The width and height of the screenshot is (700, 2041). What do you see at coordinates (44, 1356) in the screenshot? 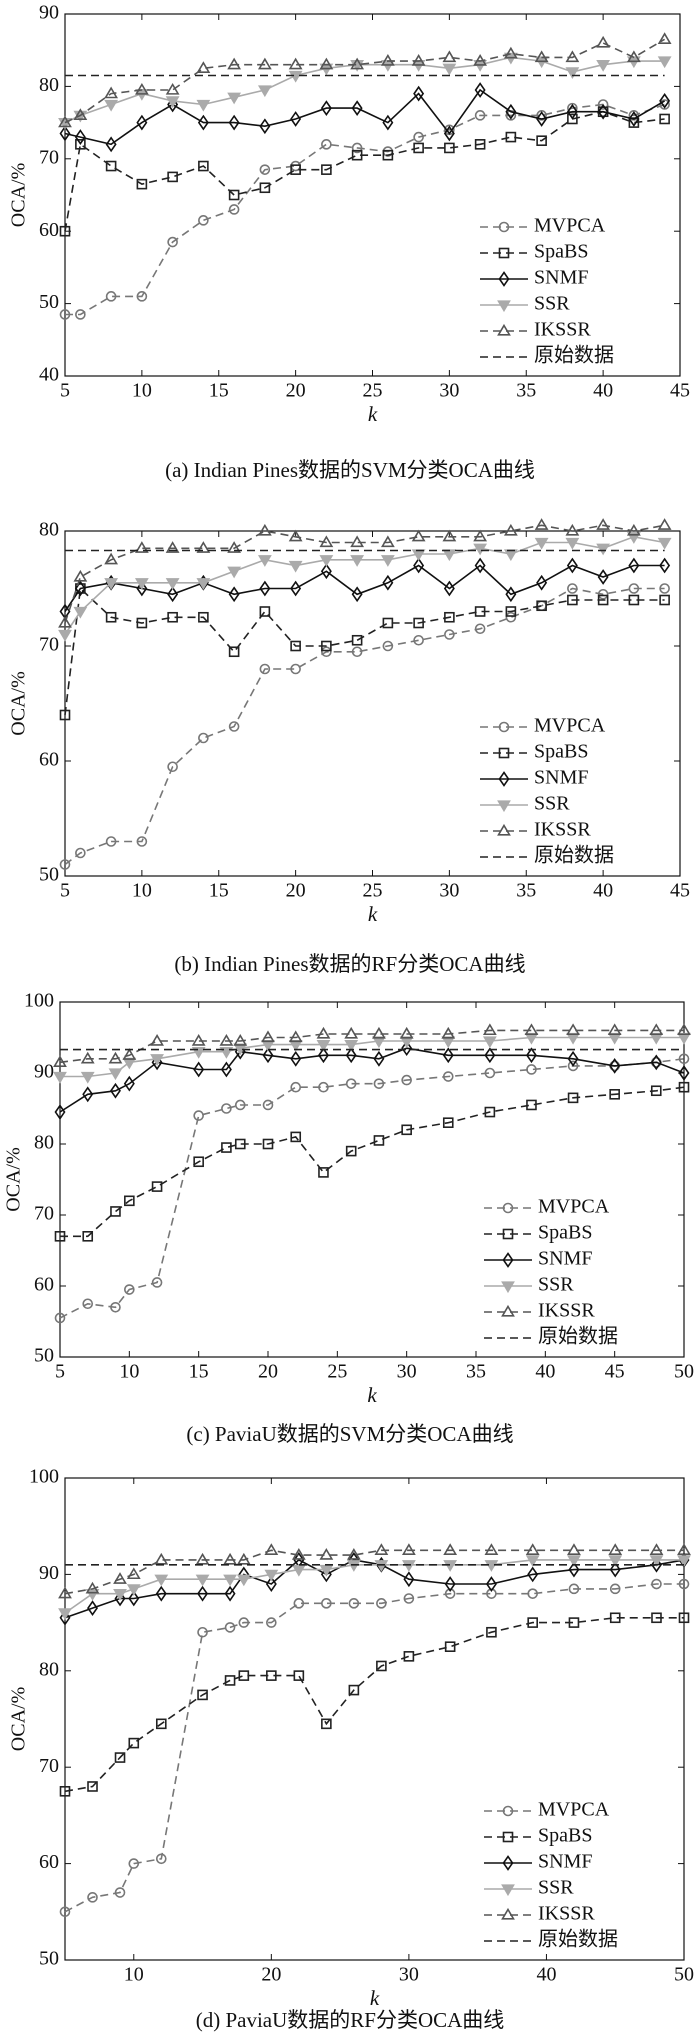
I see `y-tick-label: 50` at bounding box center [44, 1356].